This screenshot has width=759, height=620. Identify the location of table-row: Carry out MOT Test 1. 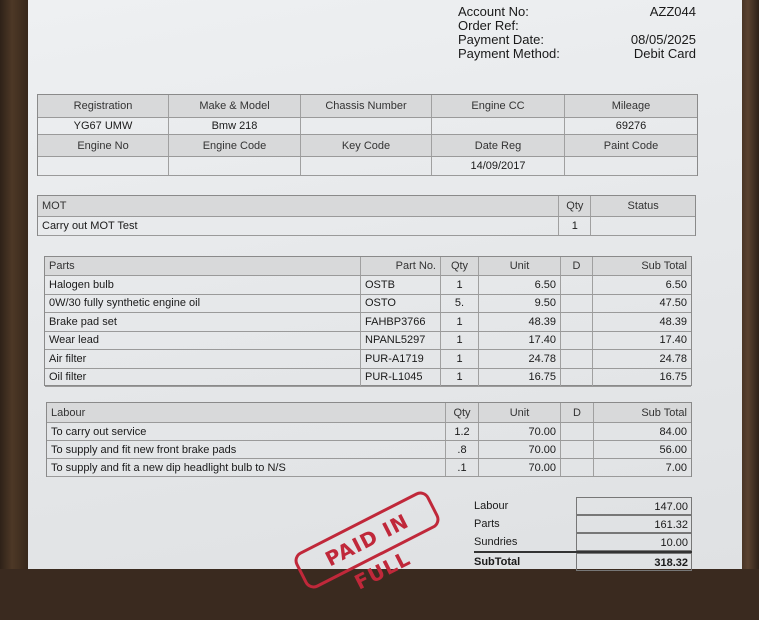
(366, 226).